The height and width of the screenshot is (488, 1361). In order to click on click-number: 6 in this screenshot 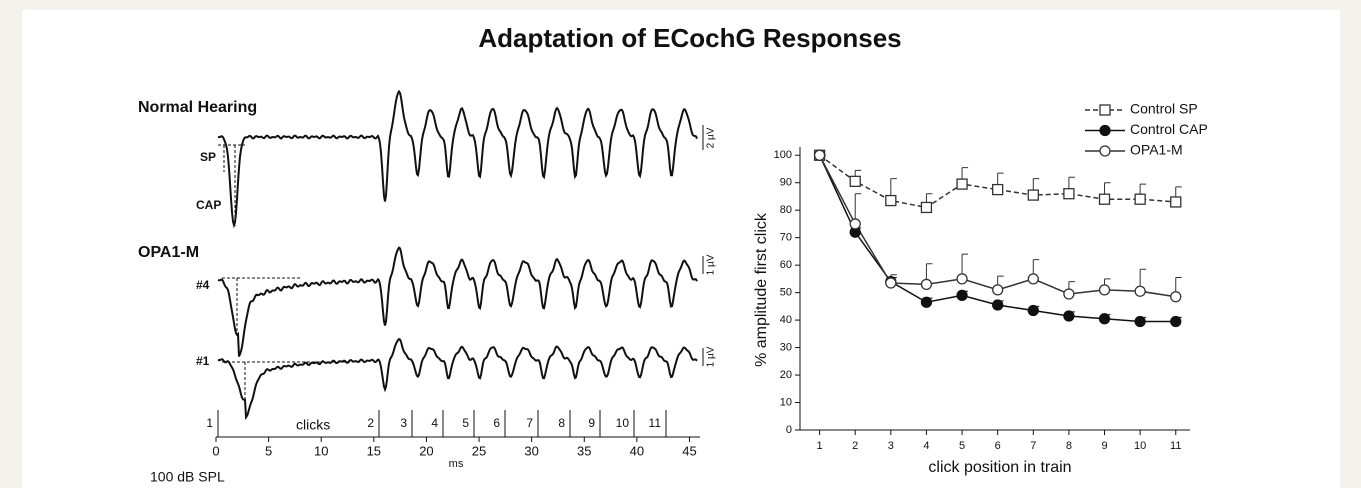, I will do `click(496, 423)`.